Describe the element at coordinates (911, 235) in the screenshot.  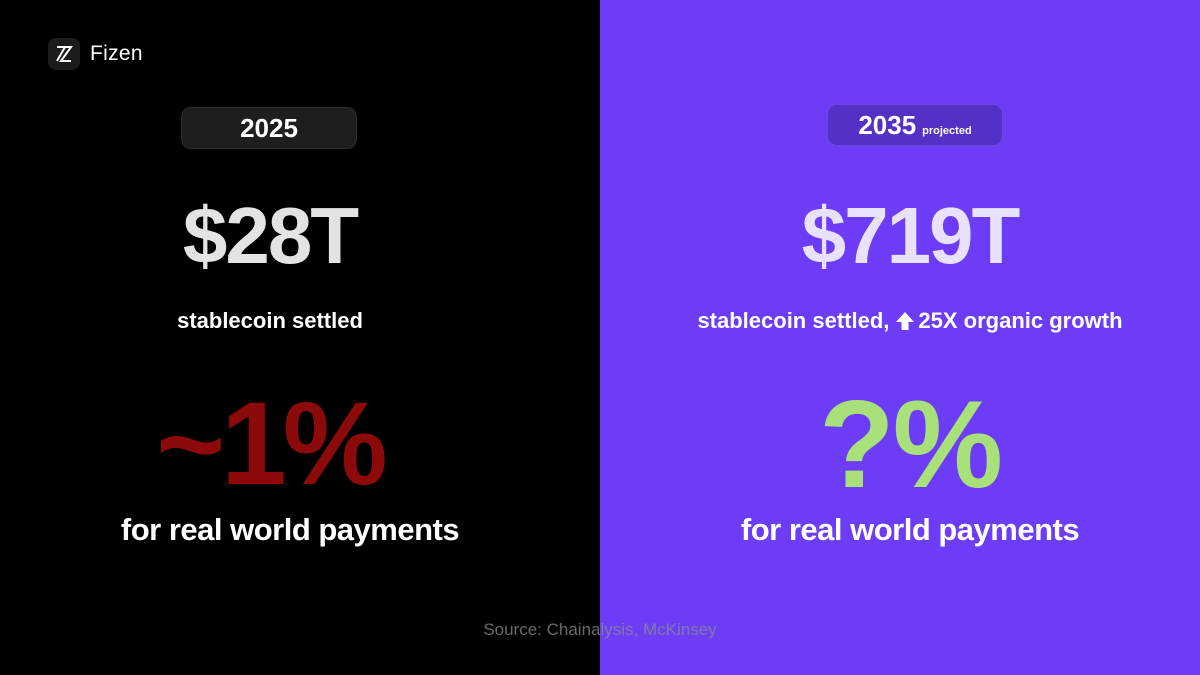
I see `amount-2035: $719T` at that location.